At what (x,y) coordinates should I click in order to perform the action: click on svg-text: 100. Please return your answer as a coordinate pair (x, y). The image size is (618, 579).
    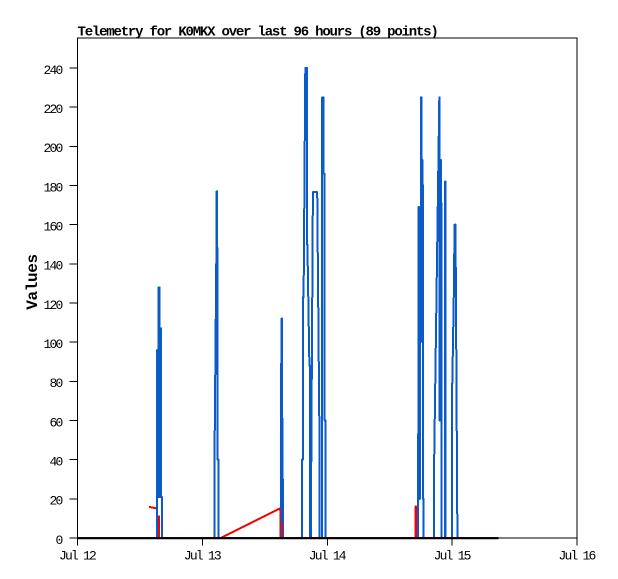
    Looking at the image, I should click on (52, 344).